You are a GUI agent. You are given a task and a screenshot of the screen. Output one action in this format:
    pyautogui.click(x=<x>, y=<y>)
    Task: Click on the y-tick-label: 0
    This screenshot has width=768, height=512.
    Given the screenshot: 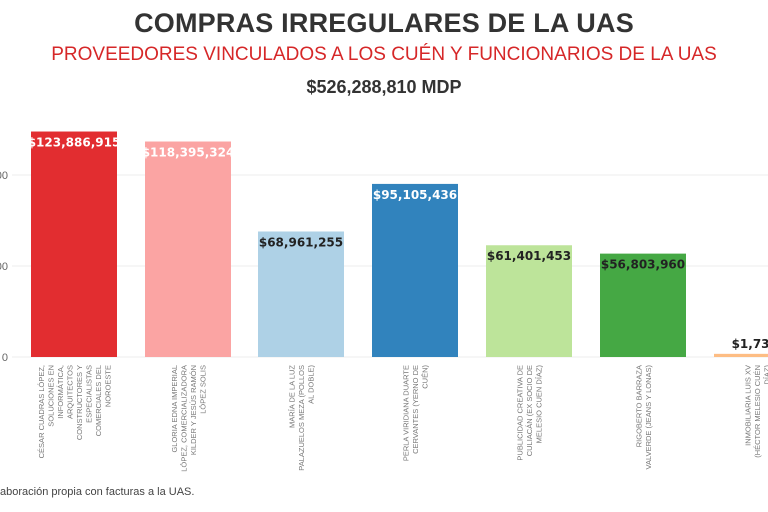 What is the action you would take?
    pyautogui.click(x=5, y=358)
    